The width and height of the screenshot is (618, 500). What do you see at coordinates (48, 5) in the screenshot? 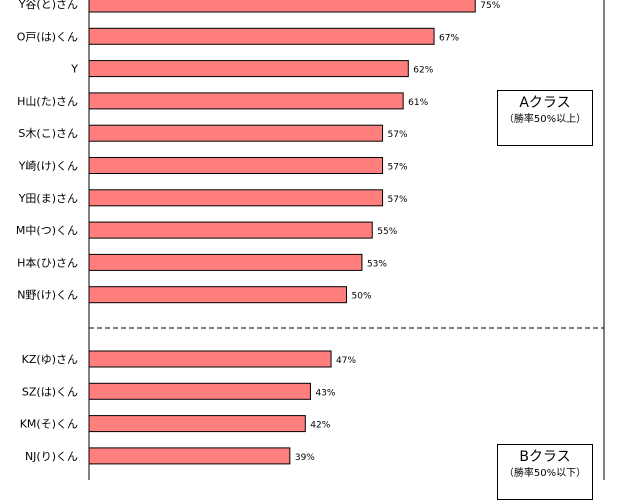
I see `category-label: Y谷(と)さん` at bounding box center [48, 5].